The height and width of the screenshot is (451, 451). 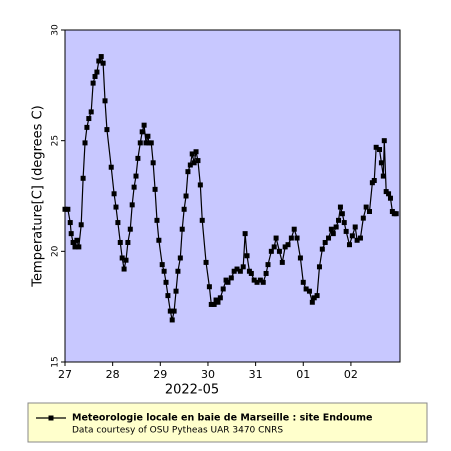 I want to click on x-tick-label: 31, so click(x=256, y=374).